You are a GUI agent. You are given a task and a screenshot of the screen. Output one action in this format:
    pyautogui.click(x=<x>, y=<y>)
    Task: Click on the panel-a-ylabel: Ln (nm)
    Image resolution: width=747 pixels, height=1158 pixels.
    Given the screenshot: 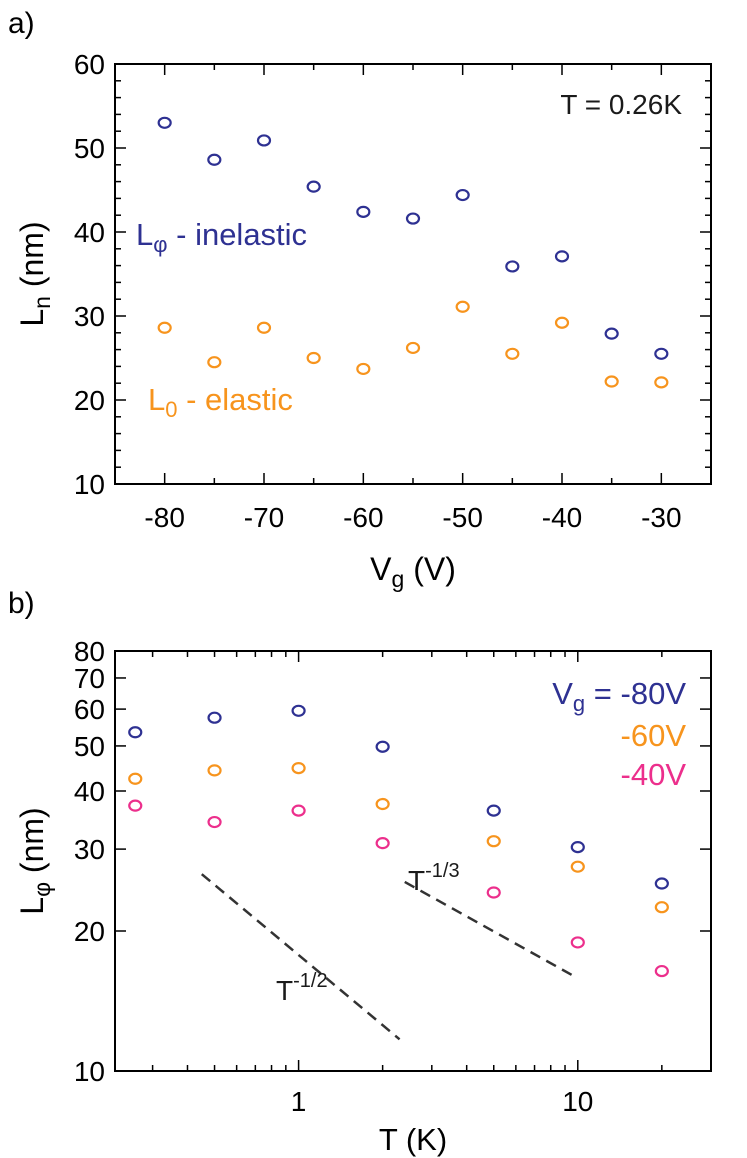 What is the action you would take?
    pyautogui.click(x=34, y=273)
    